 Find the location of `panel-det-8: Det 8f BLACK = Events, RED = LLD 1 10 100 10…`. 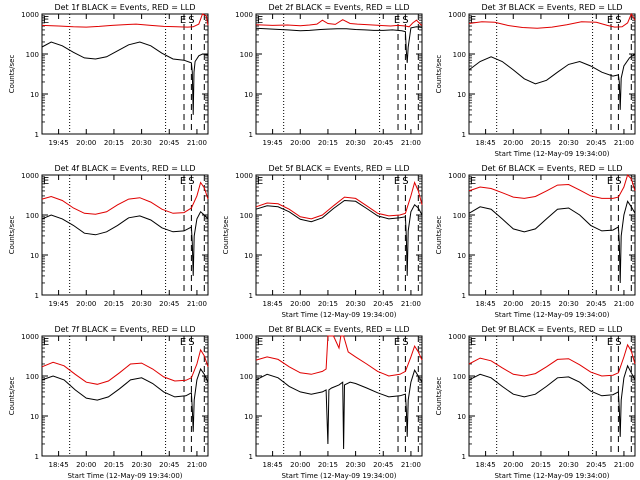

panel-det-8: Det 8f BLACK = Events, RED = LLD 1 10 100 10… is located at coordinates (329, 402).